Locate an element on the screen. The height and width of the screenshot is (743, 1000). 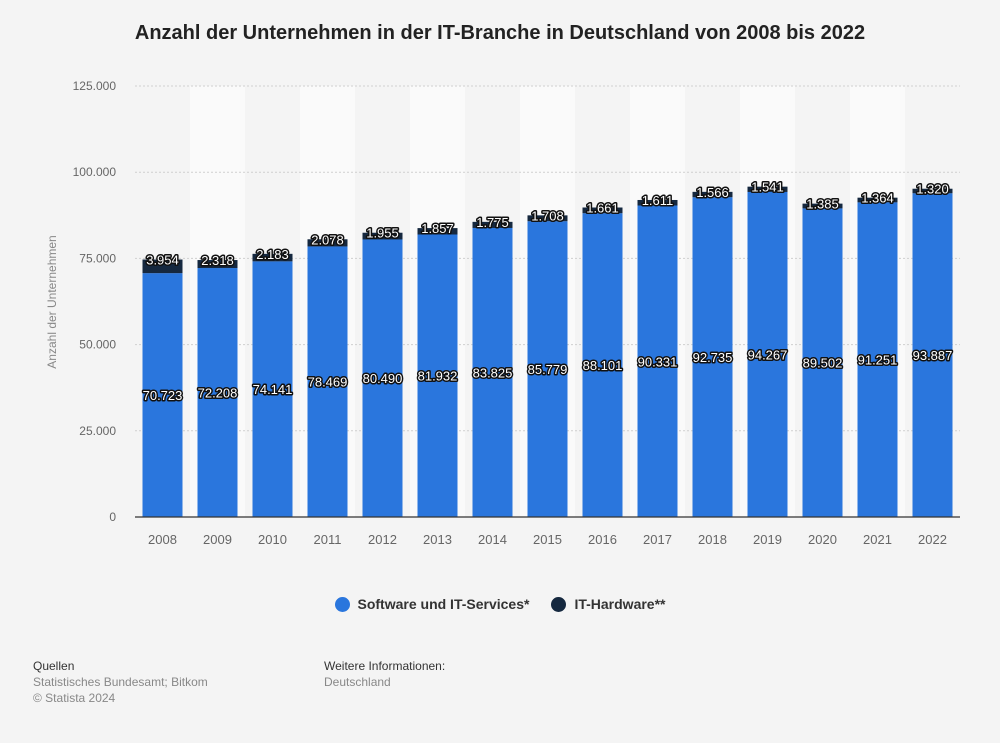
legend-label-software: Software und IT-Services* is located at coordinates (443, 604).